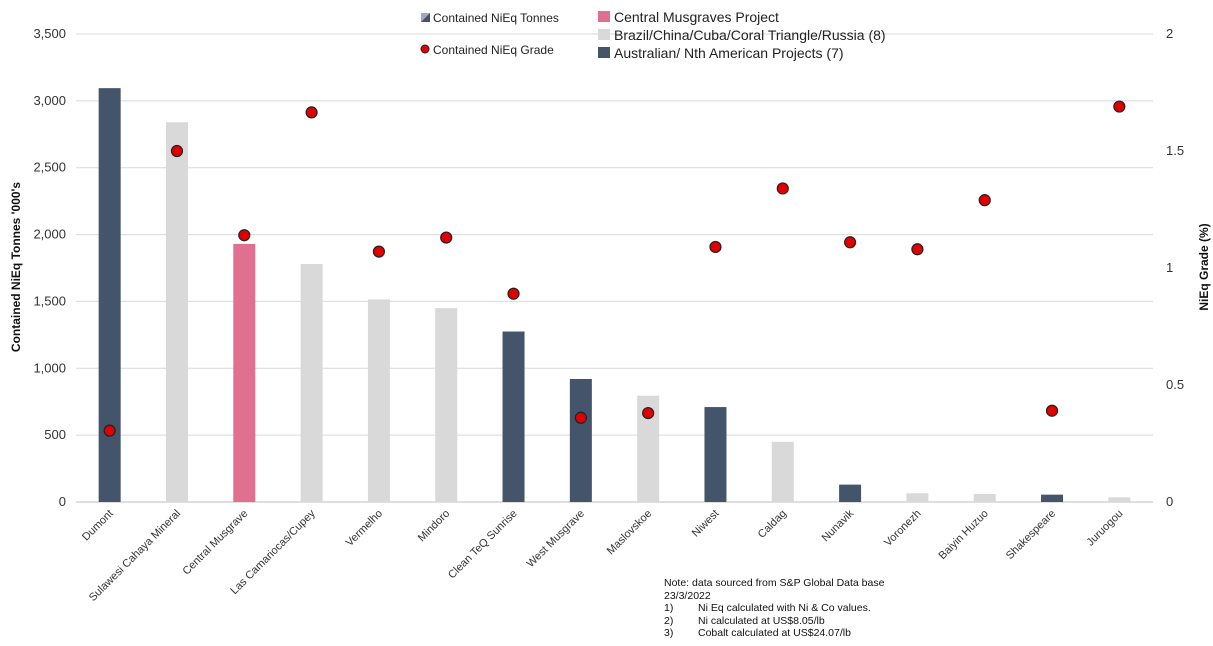 This screenshot has height=646, width=1213. What do you see at coordinates (49, 33) in the screenshot?
I see `y-tick-label: 3,500` at bounding box center [49, 33].